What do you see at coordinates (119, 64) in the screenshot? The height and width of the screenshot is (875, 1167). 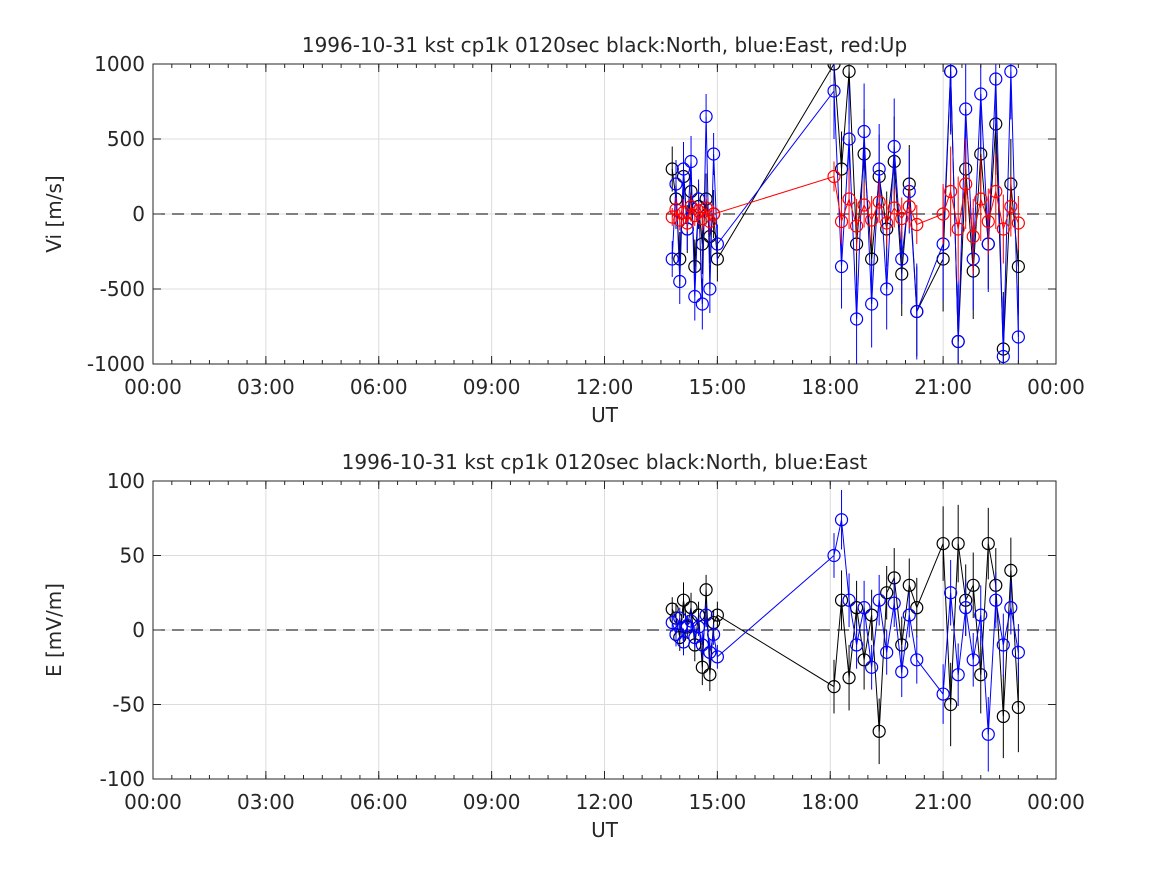 I see `velocity-y-tick-label: 1000` at bounding box center [119, 64].